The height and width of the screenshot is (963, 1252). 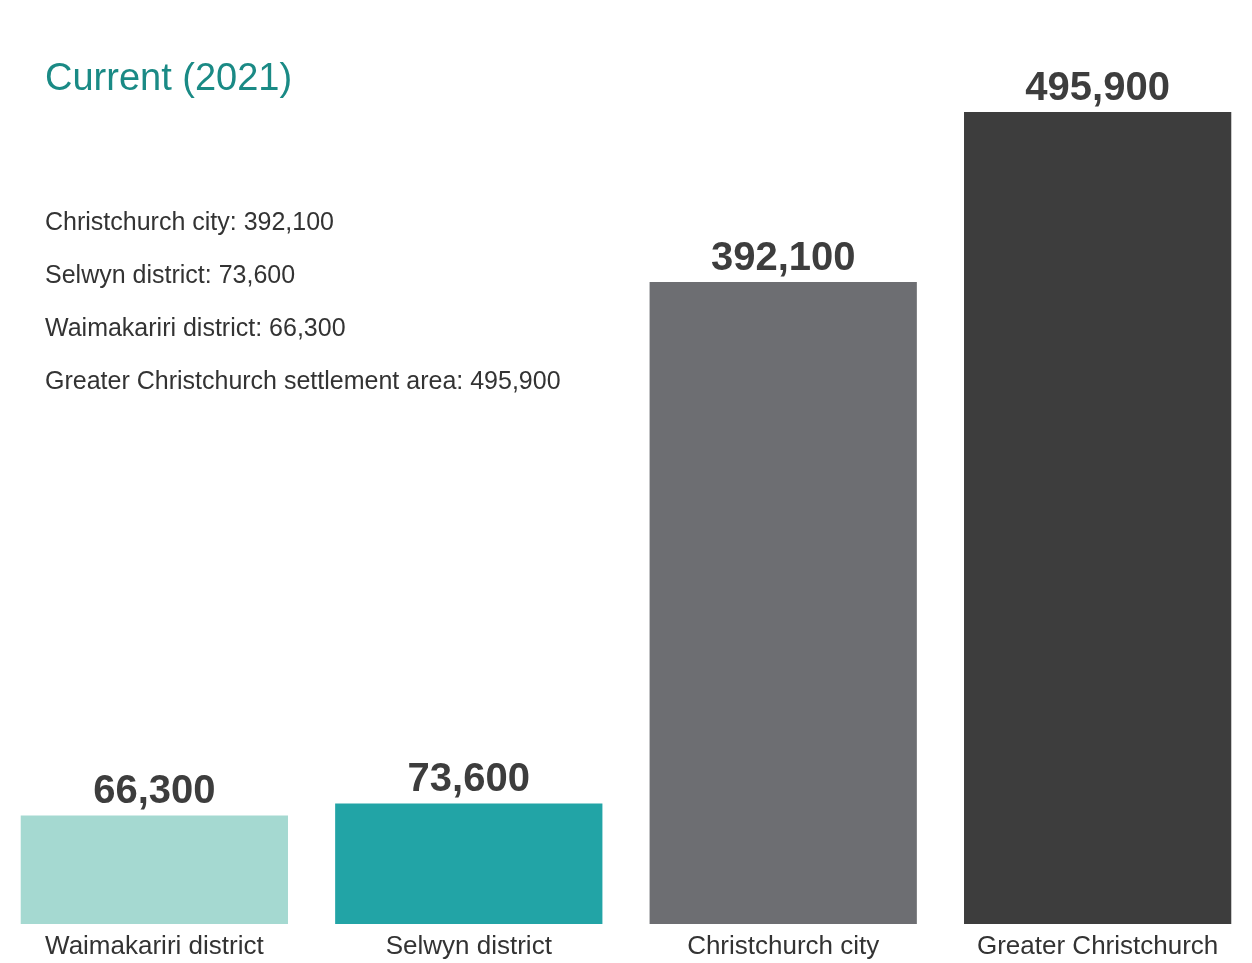 What do you see at coordinates (155, 944) in the screenshot?
I see `x-tick-label: Waimakariri district` at bounding box center [155, 944].